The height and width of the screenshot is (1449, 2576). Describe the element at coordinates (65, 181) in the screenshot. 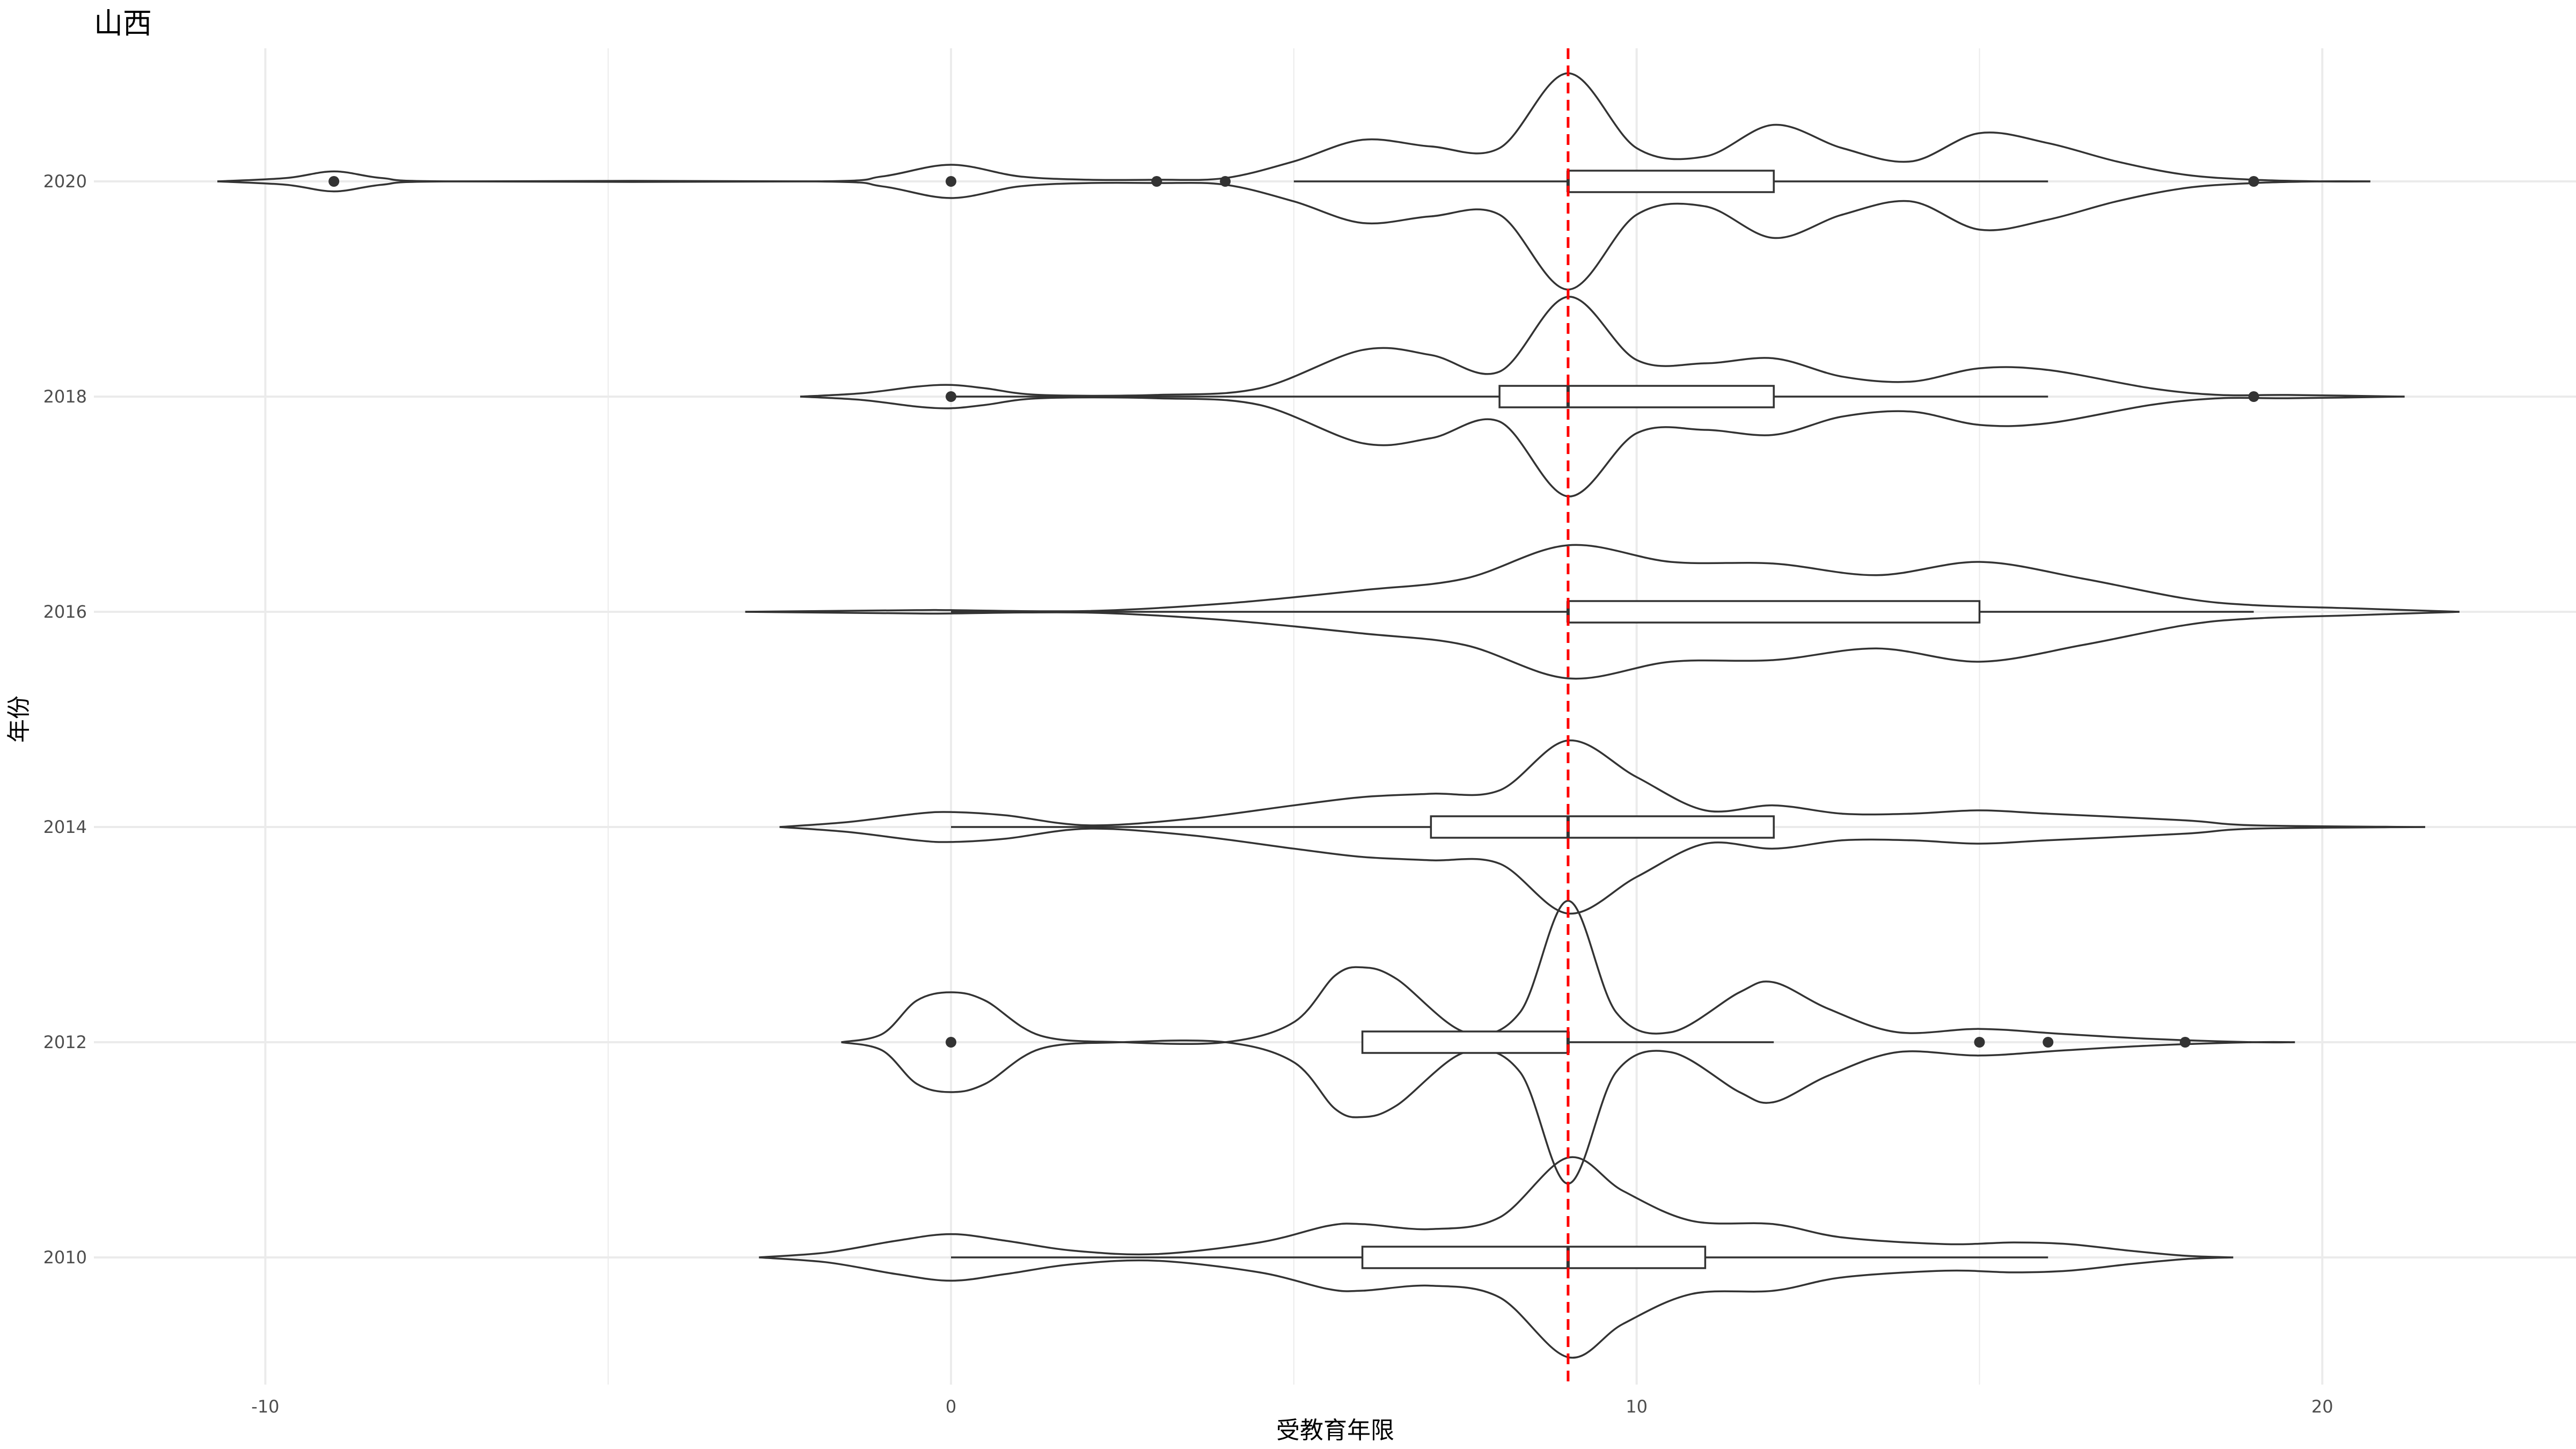

I see `y-tick-label: 2020` at that location.